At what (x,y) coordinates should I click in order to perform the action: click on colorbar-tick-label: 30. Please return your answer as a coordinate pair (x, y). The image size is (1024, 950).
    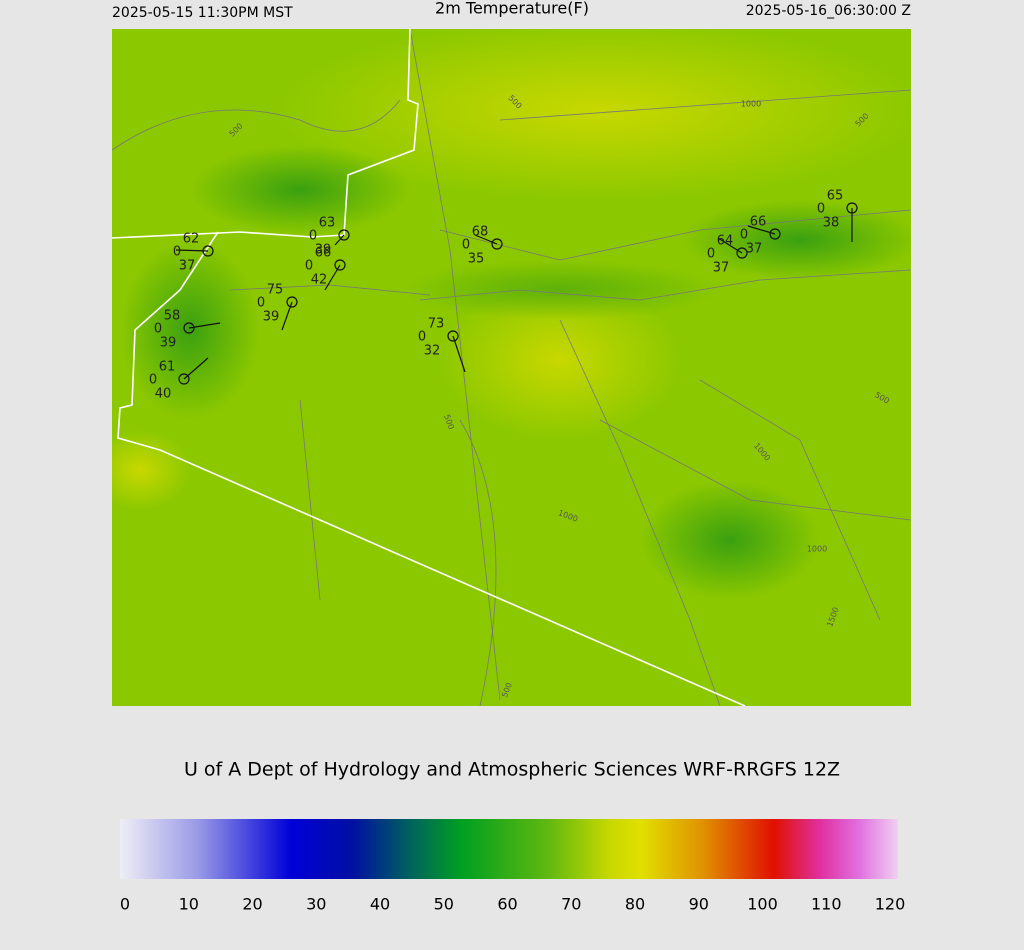
    Looking at the image, I should click on (316, 904).